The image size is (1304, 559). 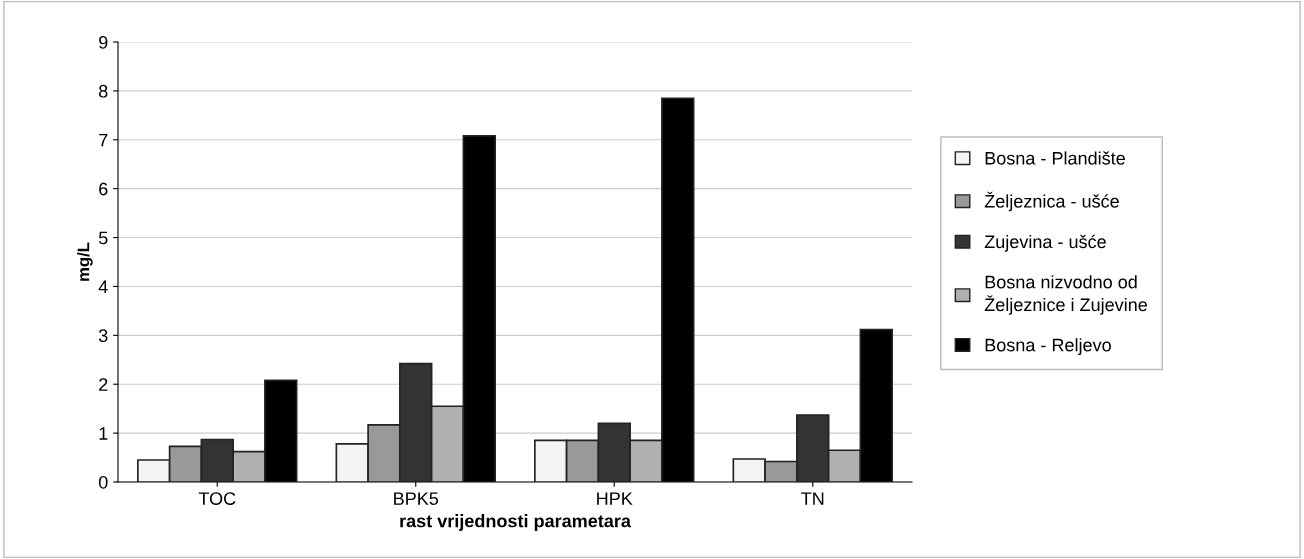 What do you see at coordinates (1051, 201) in the screenshot?
I see `legend-label: Željeznica - ušće` at bounding box center [1051, 201].